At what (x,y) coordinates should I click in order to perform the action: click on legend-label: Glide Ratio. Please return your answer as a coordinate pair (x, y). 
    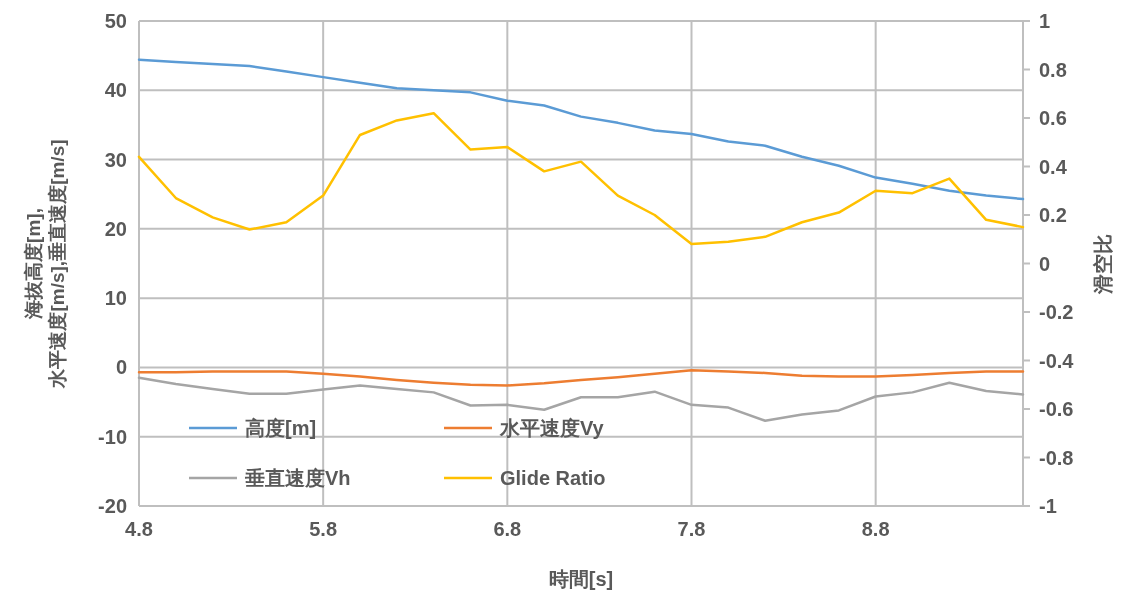
    Looking at the image, I should click on (553, 478).